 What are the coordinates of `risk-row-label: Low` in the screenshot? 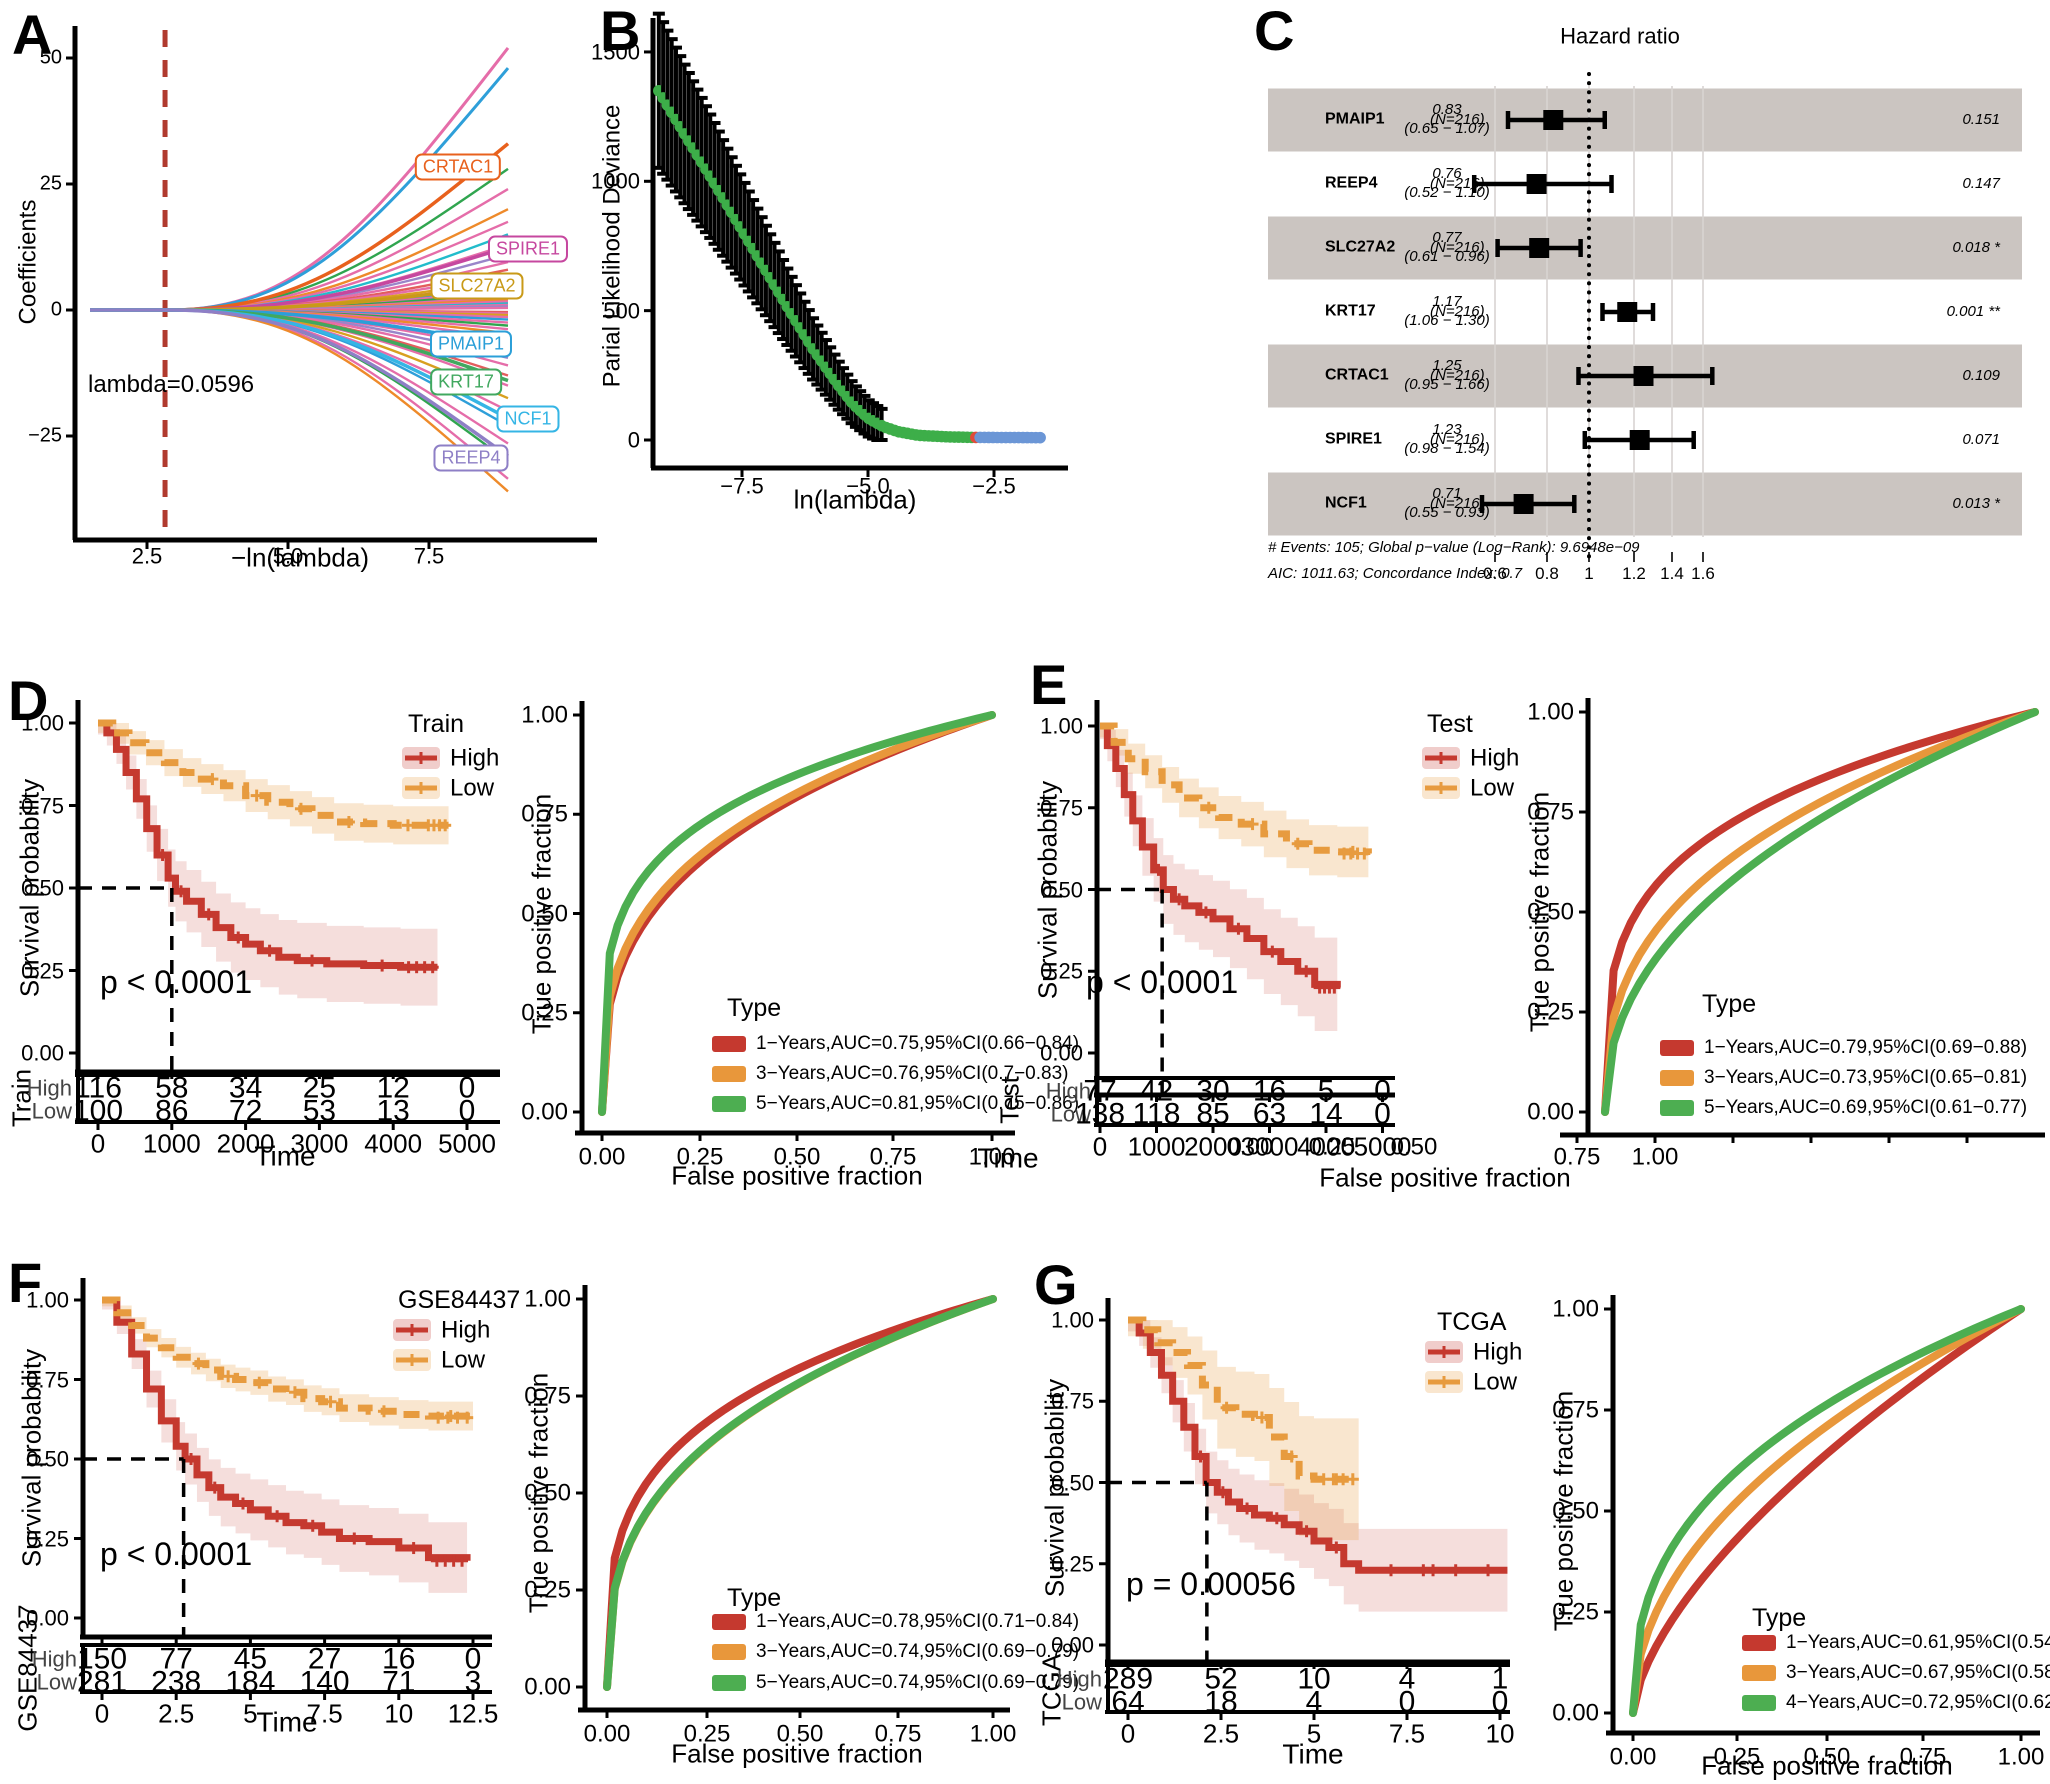 It's located at (51, 1111).